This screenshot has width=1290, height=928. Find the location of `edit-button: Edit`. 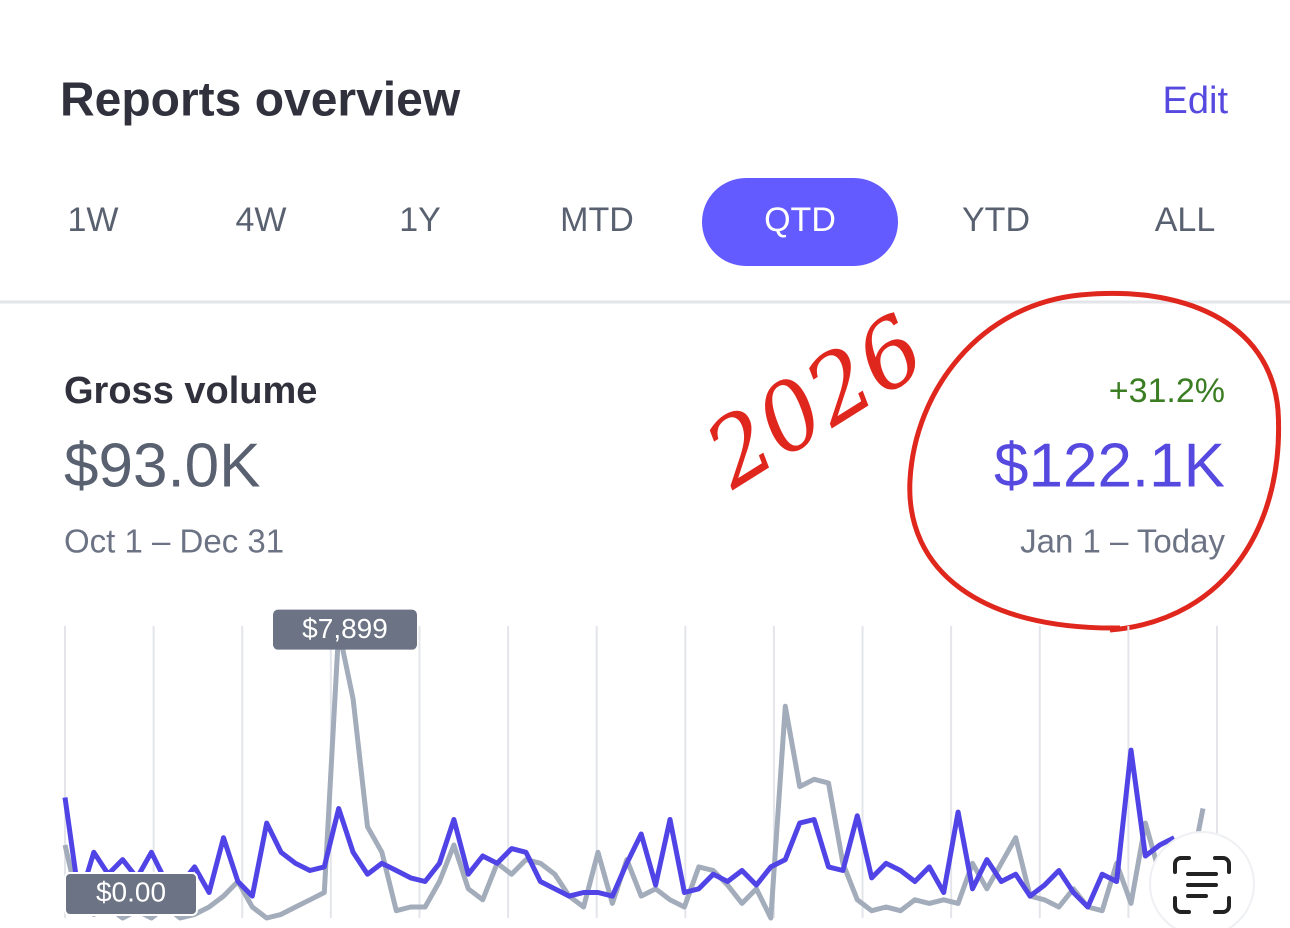

edit-button: Edit is located at coordinates (1196, 101).